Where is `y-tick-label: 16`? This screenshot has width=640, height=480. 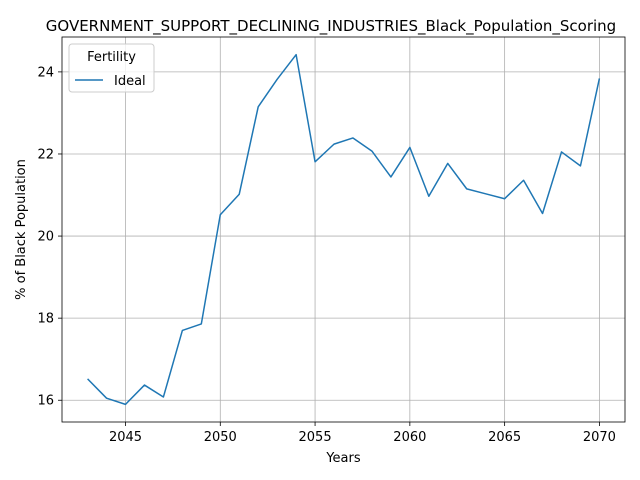 y-tick-label: 16 is located at coordinates (45, 401).